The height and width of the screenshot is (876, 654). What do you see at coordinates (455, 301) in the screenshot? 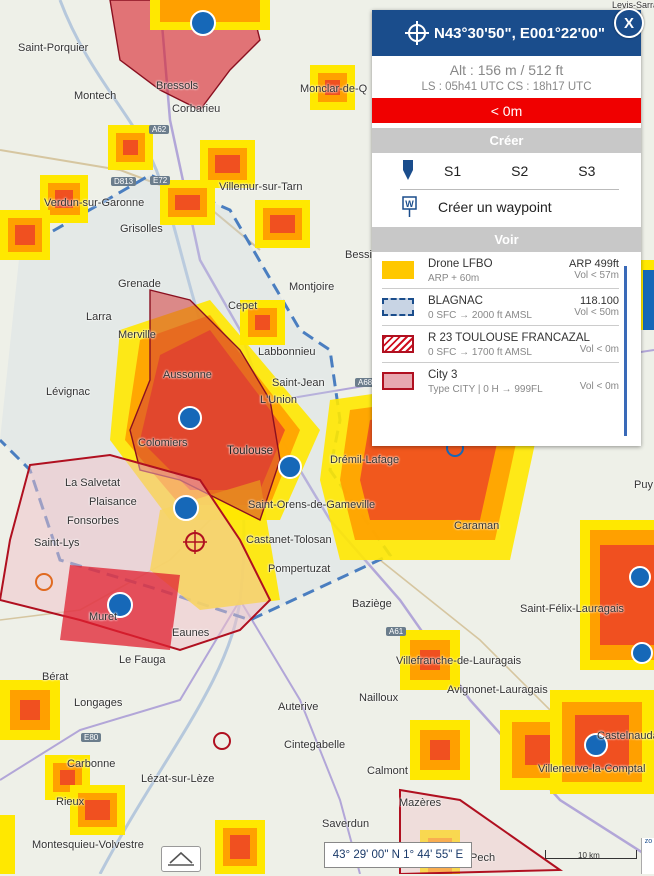
I see `zone-name: BLAGNAC` at bounding box center [455, 301].